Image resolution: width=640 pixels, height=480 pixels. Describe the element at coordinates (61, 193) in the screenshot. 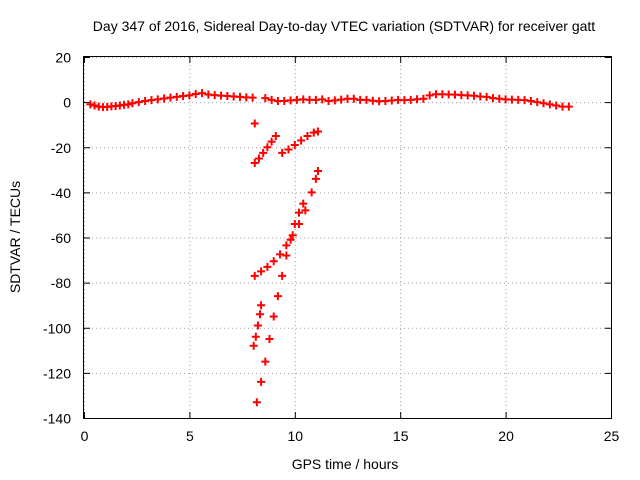

I see `y-tick-label: -40` at that location.